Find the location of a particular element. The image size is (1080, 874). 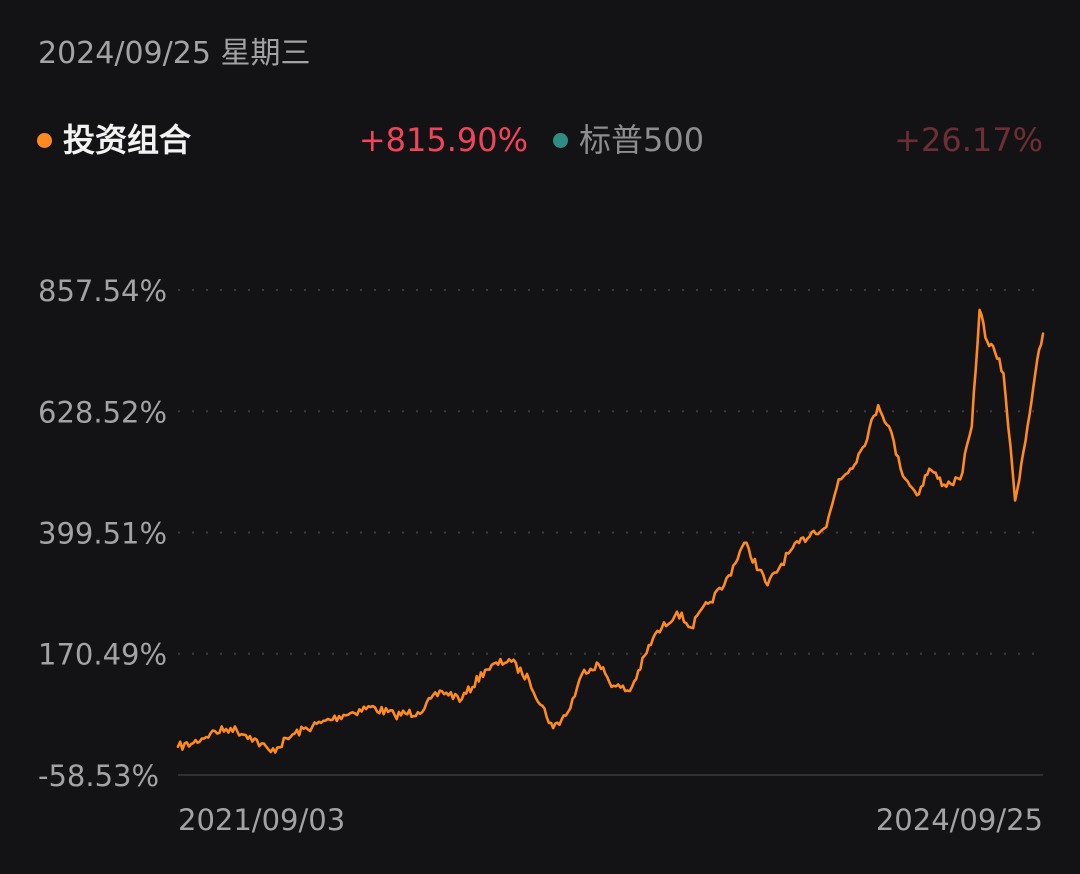

x-tick-label: 2021/09/03 is located at coordinates (261, 820).